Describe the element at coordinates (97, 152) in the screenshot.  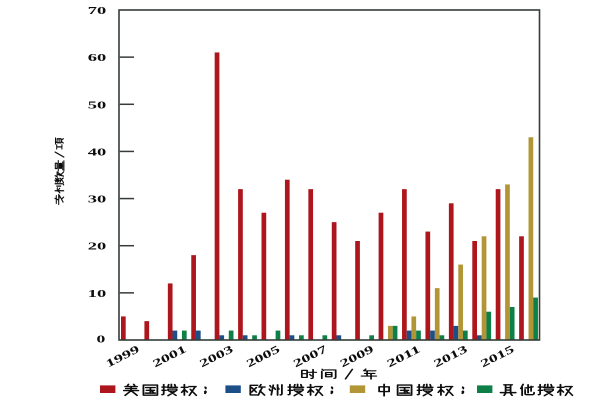
I see `svg-text: 40` at that location.